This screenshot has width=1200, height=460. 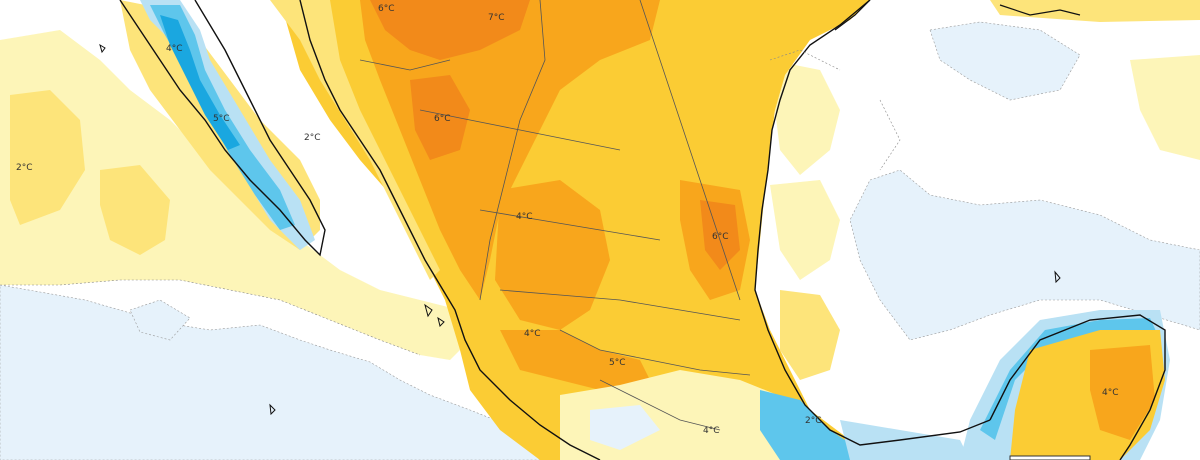 I want to click on pacific-warm-light, so click(x=47, y=157).